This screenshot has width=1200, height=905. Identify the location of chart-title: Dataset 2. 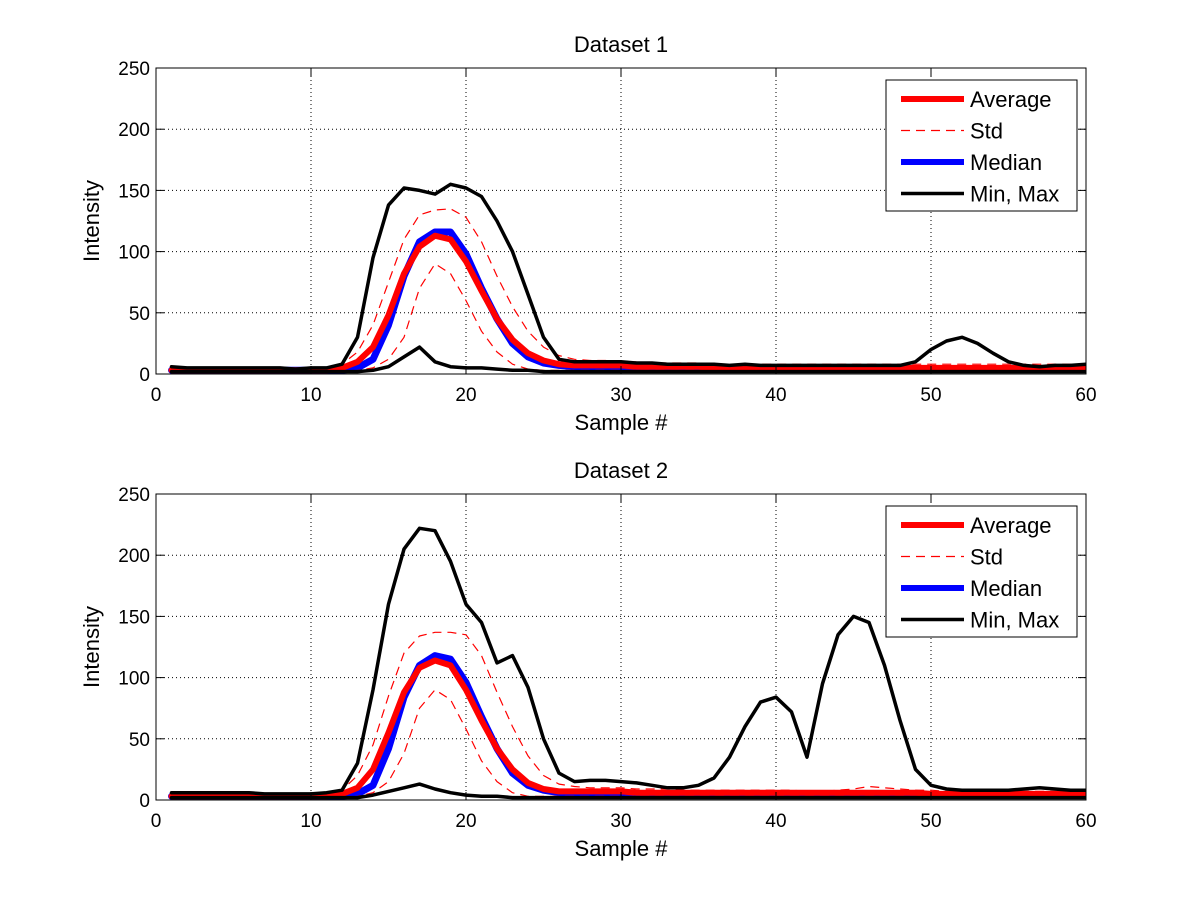
(621, 470).